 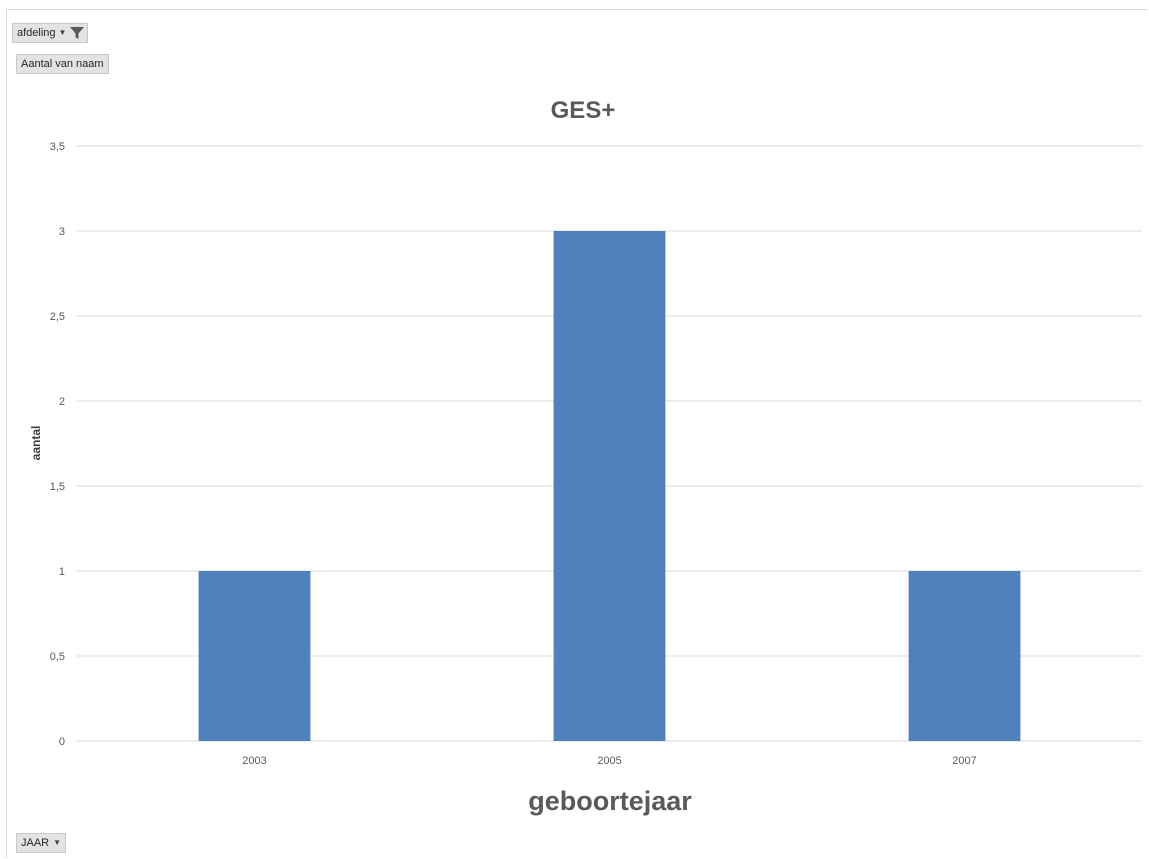 I want to click on value-button-label: Aantal van naam, so click(x=62, y=64).